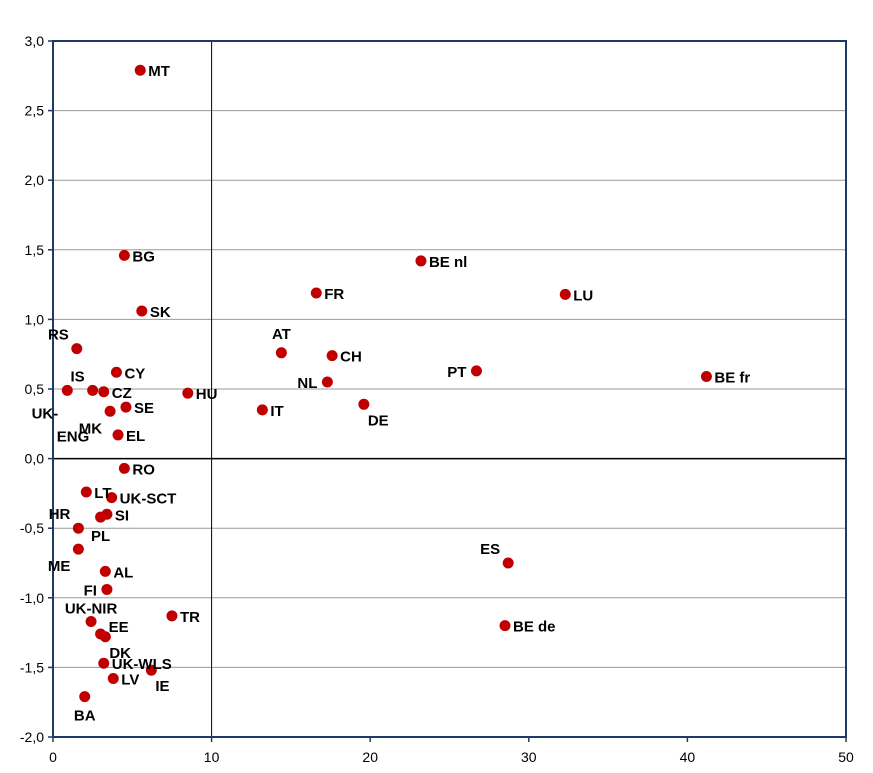 Image resolution: width=873 pixels, height=773 pixels. I want to click on point-label: SE, so click(144, 408).